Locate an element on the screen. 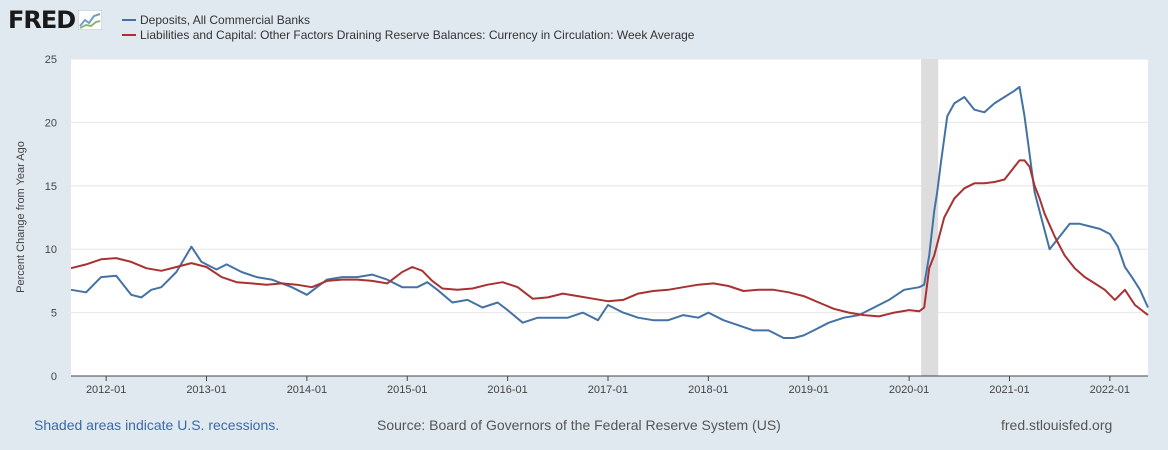 The width and height of the screenshot is (1168, 450). x-tick-label: 2015-01 is located at coordinates (407, 390).